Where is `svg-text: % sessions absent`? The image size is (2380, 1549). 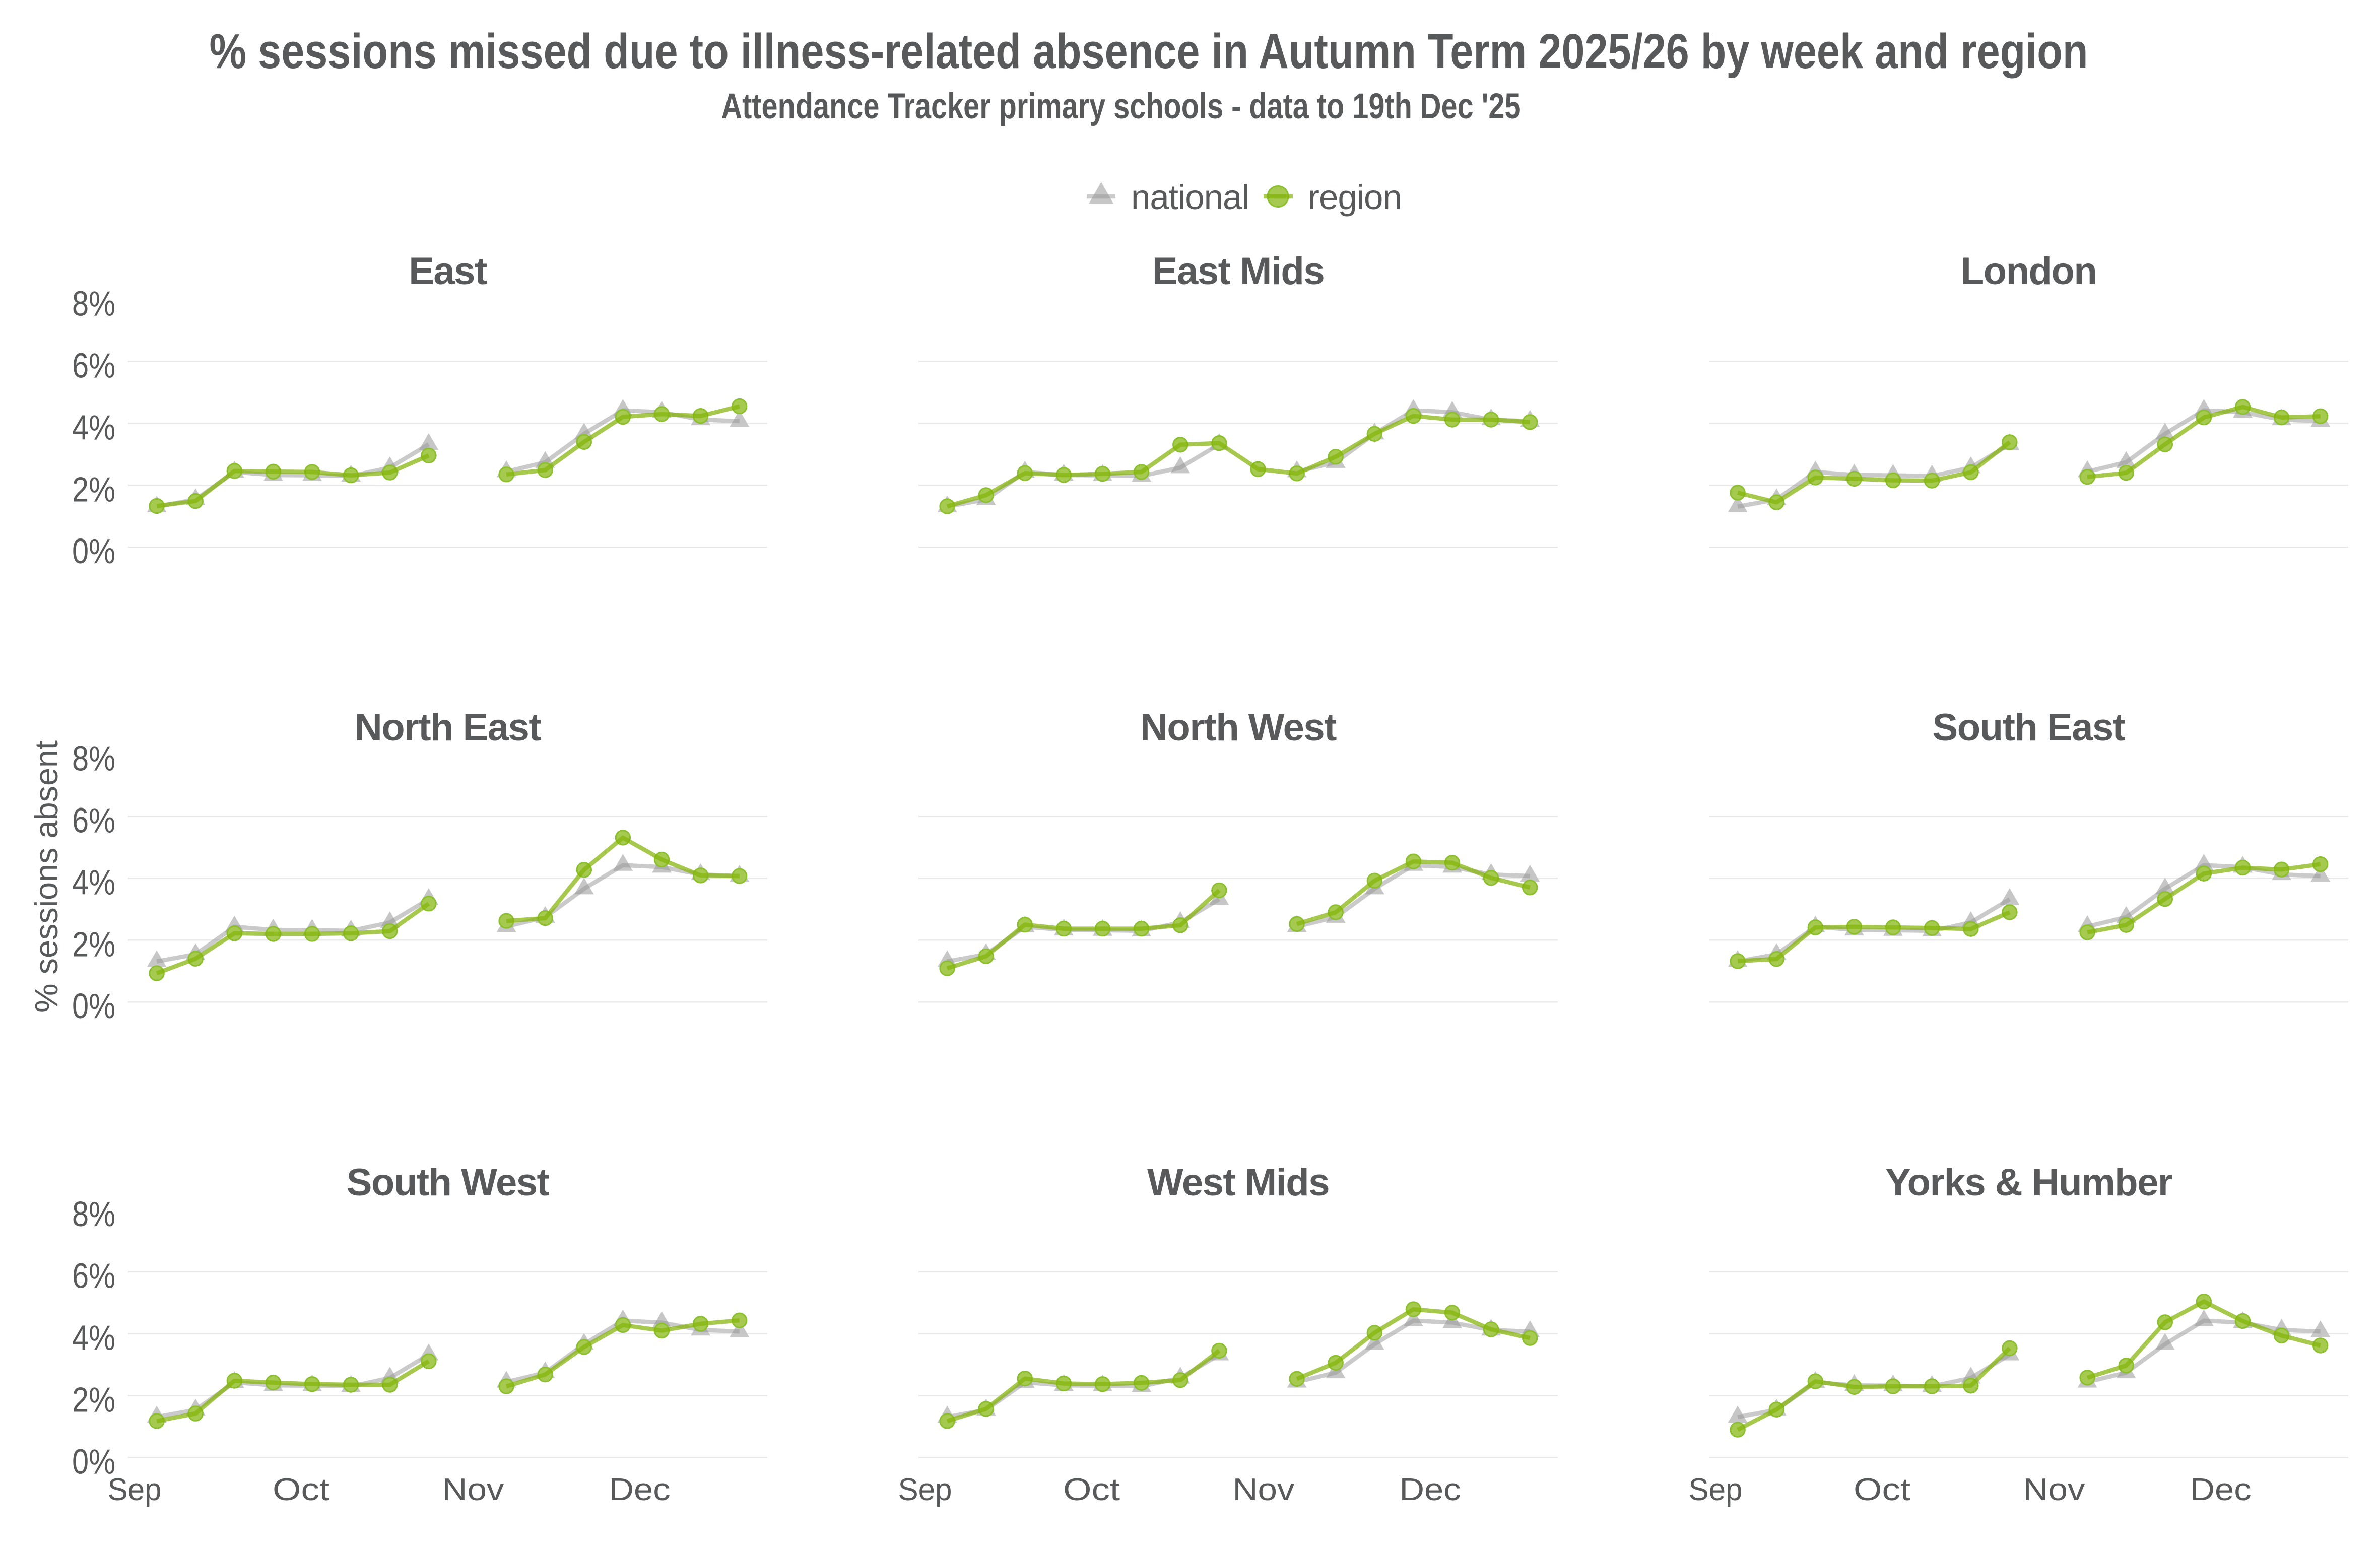 svg-text: % sessions absent is located at coordinates (46, 876).